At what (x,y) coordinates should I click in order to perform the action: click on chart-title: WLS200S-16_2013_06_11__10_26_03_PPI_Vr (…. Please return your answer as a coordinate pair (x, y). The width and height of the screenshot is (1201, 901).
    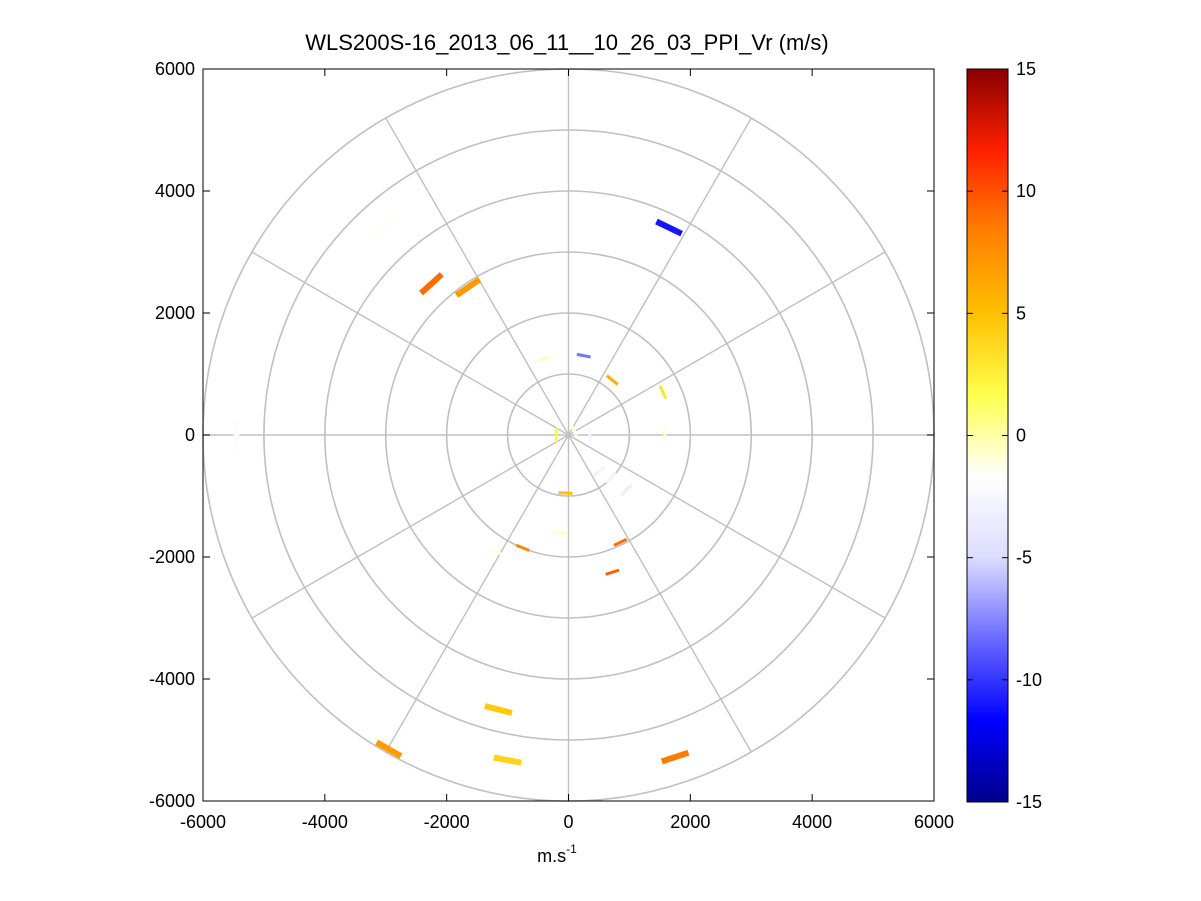
    Looking at the image, I should click on (566, 42).